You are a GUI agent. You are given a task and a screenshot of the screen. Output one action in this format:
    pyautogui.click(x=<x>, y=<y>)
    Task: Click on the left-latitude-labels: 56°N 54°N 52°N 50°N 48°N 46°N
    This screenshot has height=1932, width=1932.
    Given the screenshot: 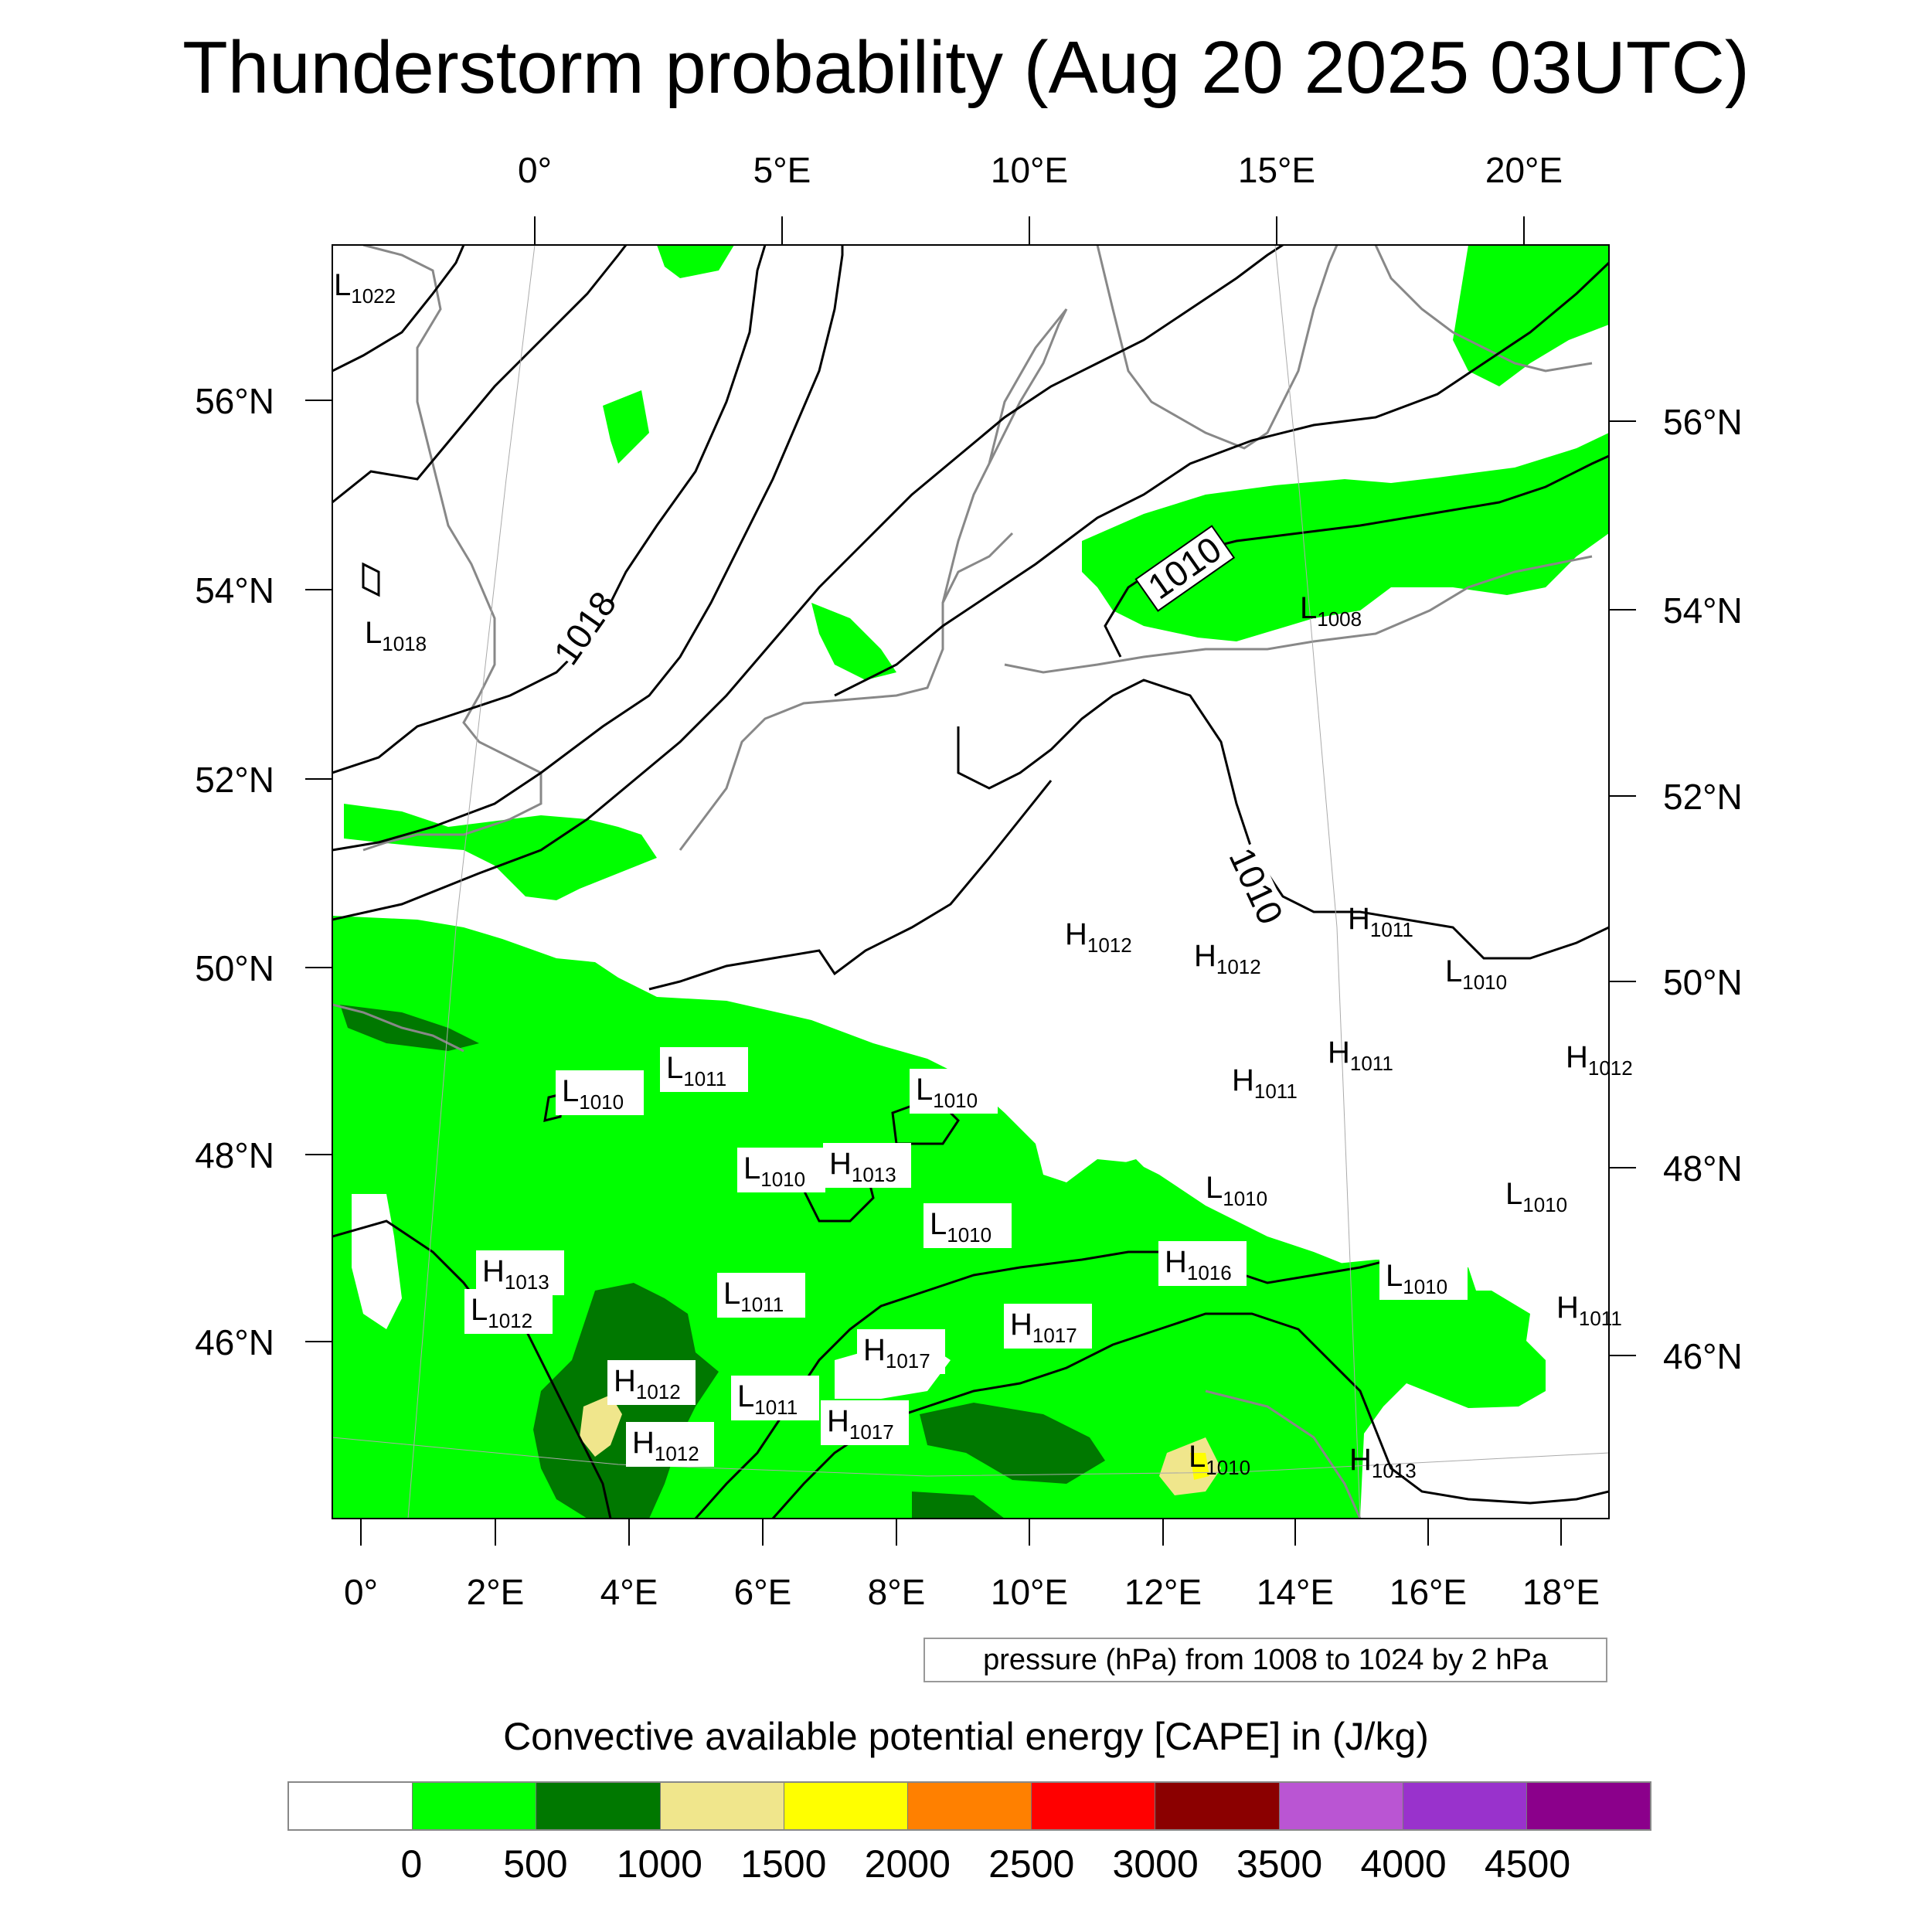 What is the action you would take?
    pyautogui.click(x=235, y=871)
    